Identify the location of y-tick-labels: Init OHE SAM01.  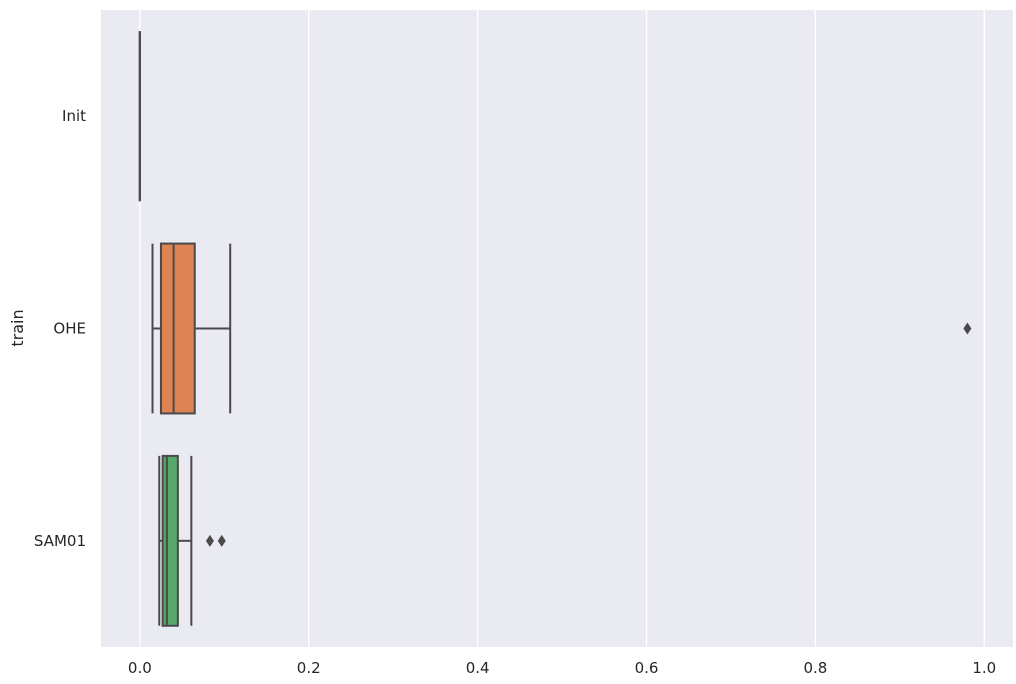
(60, 328).